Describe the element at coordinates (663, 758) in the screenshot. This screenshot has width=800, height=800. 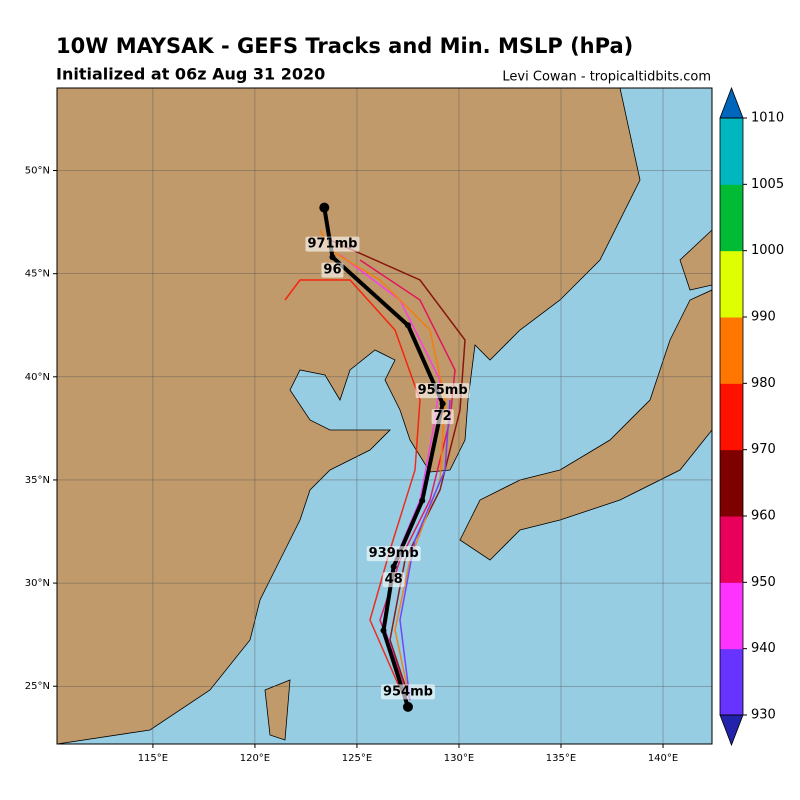
I see `lon-tick-label: 140°E` at that location.